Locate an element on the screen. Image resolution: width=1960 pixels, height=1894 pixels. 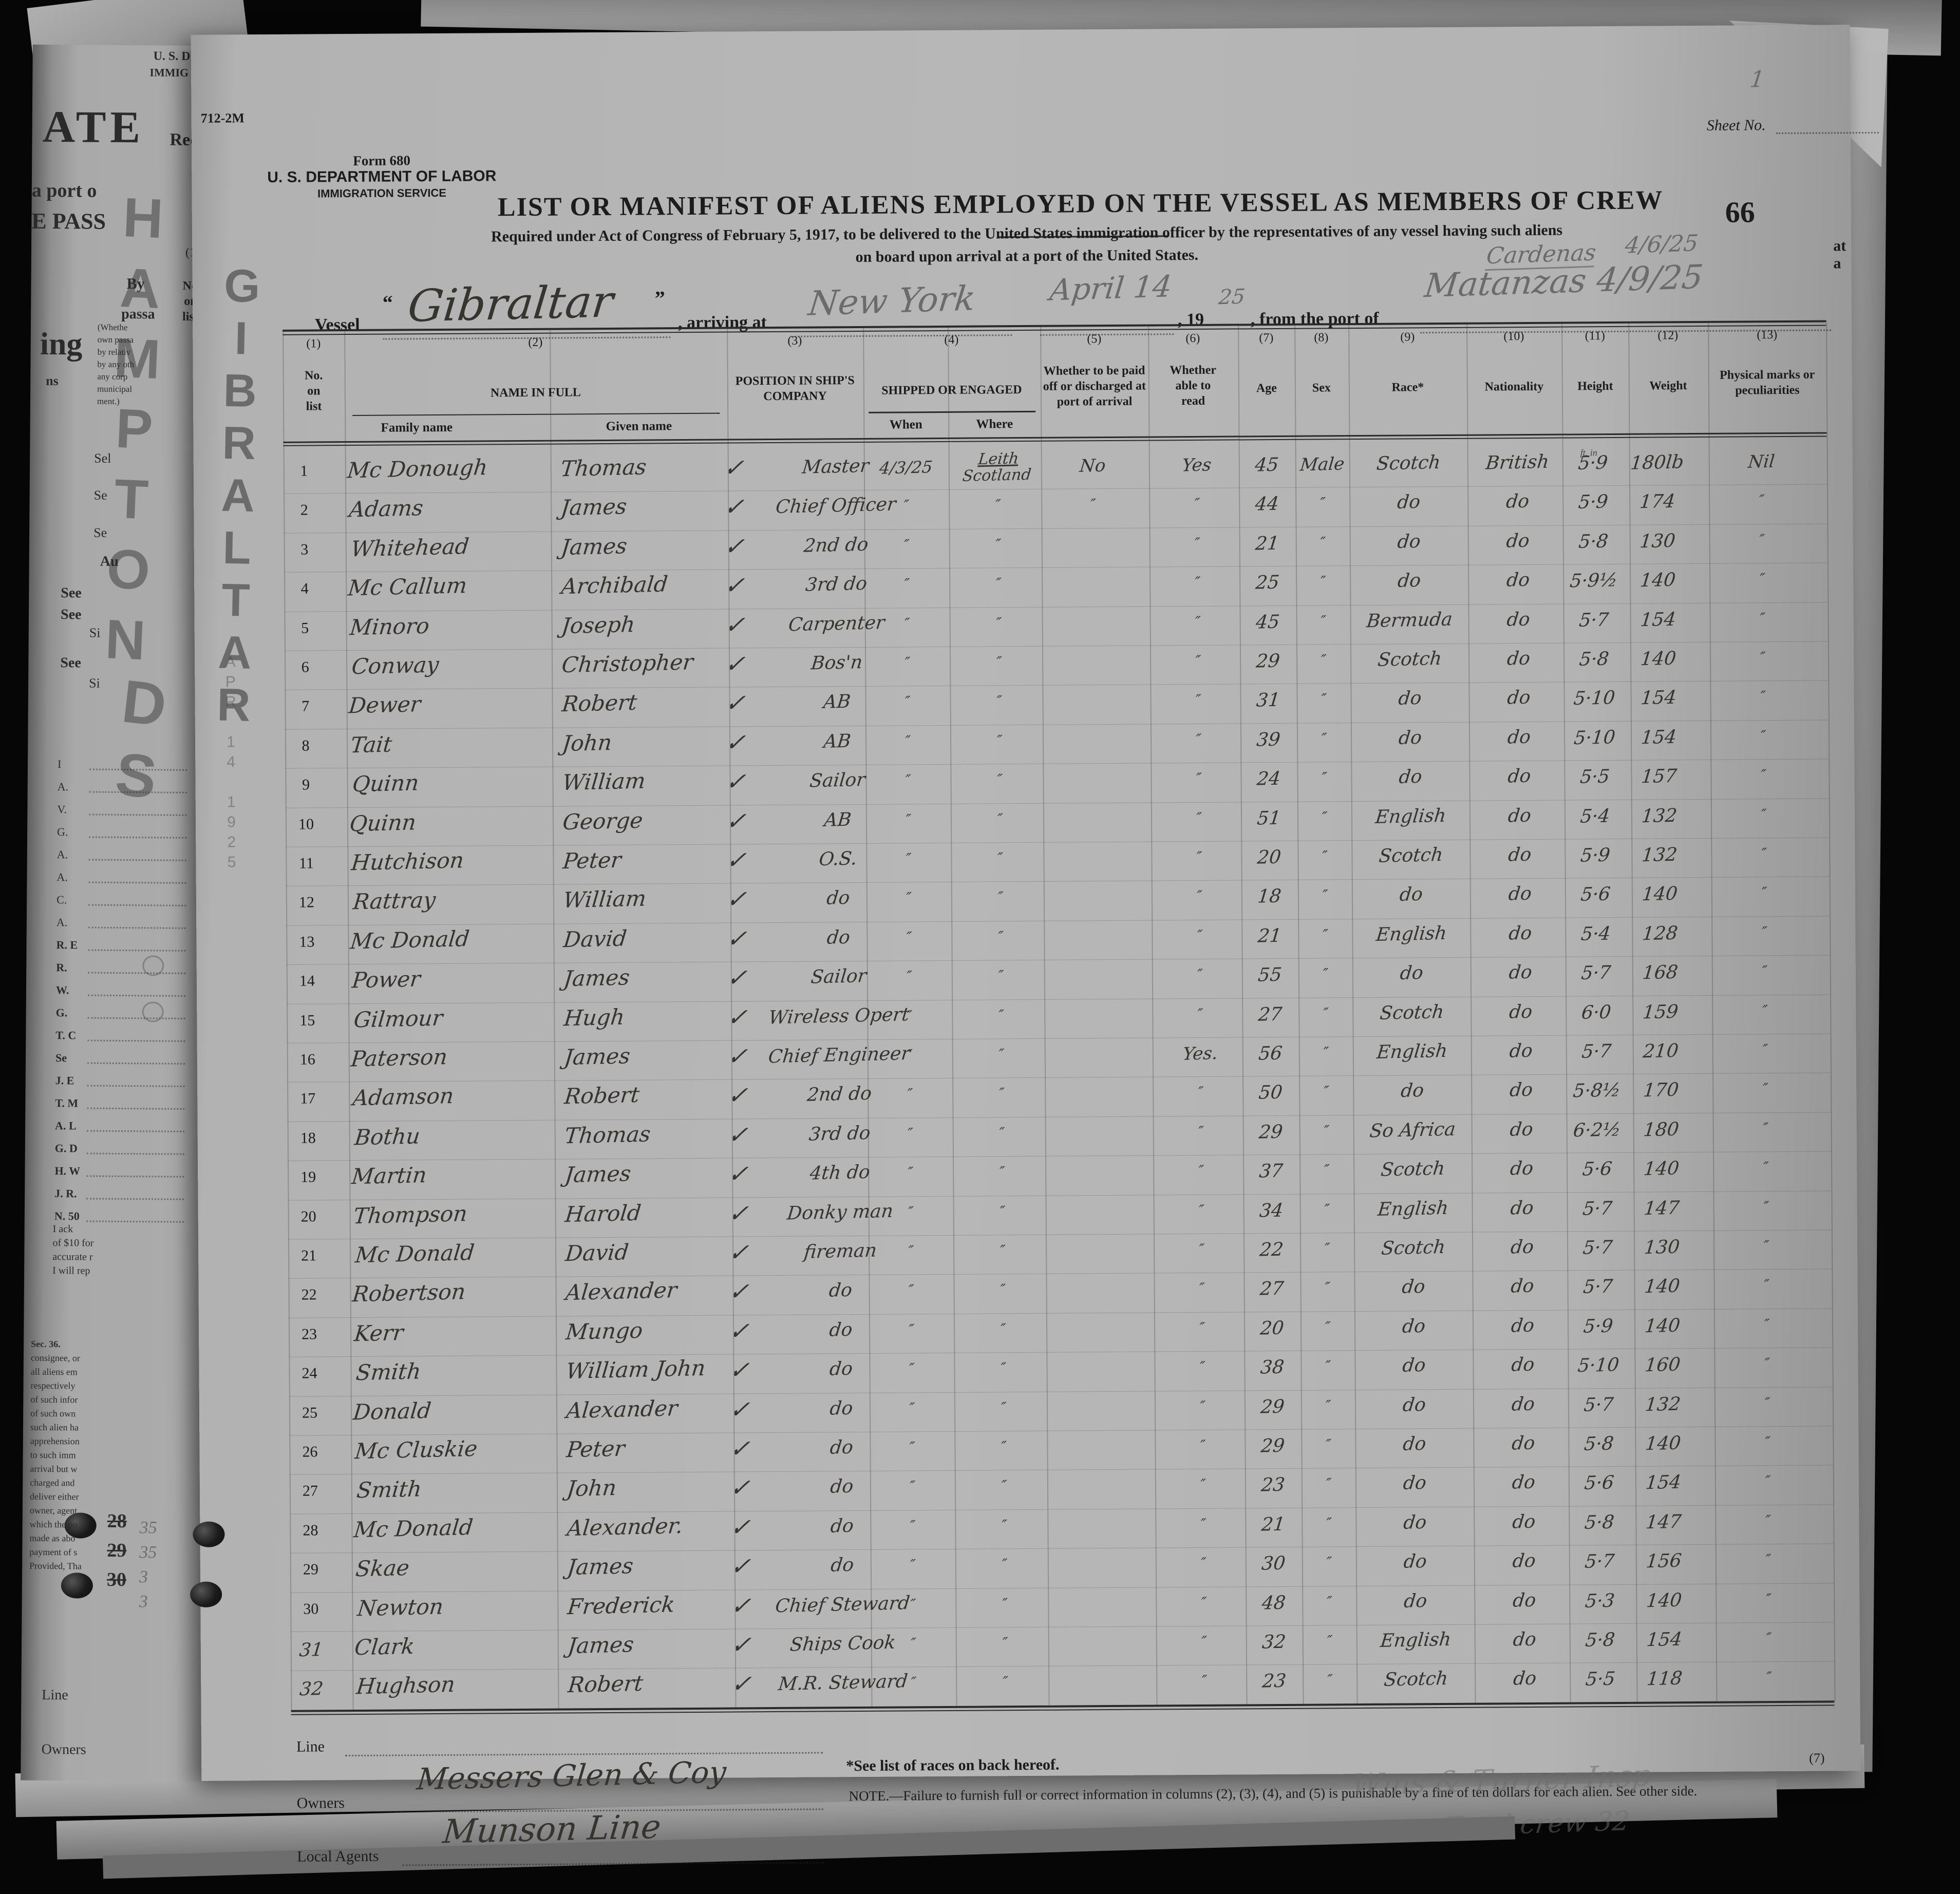
cell-age: 56 is located at coordinates (1270, 1054).